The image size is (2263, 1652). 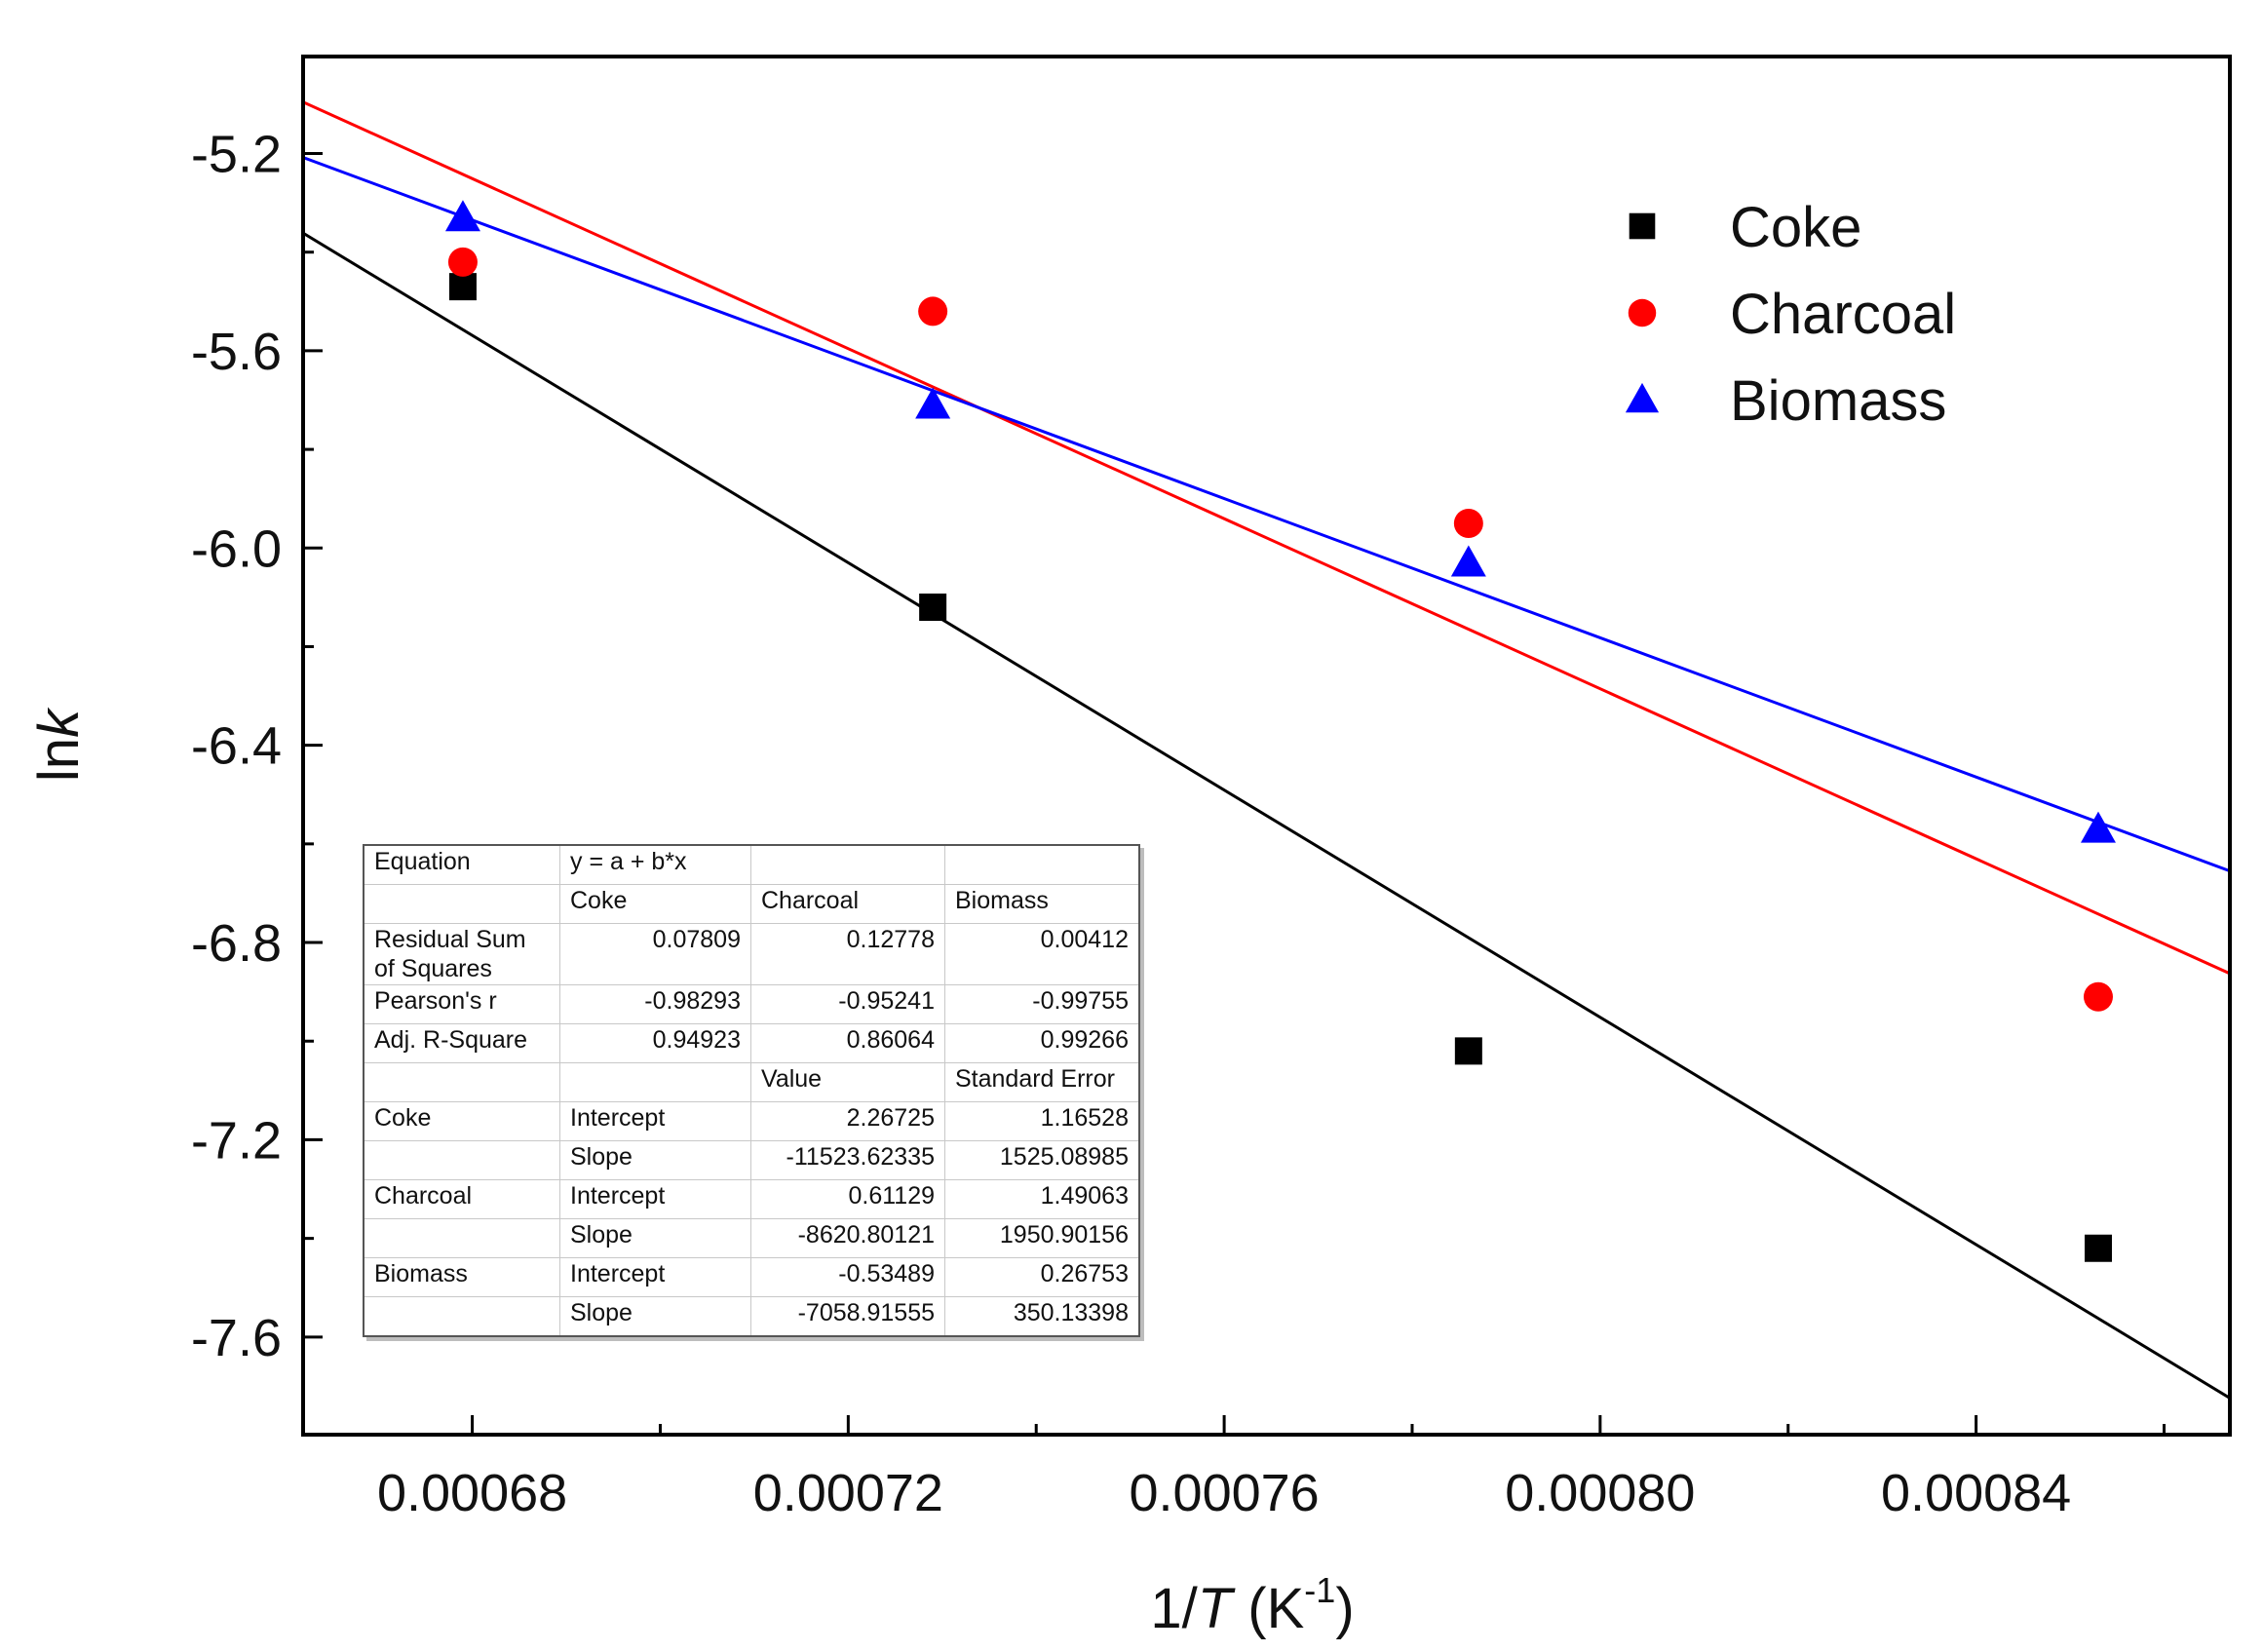 I want to click on x-axis-title: 1/T (K-1), so click(x=1252, y=1605).